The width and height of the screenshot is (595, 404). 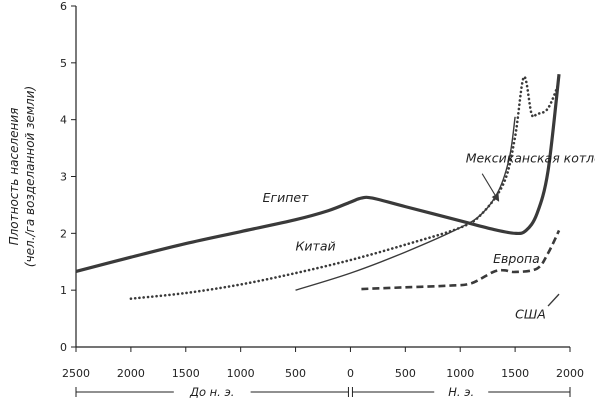 What do you see at coordinates (63, 347) in the screenshot?
I see `y-tick-label: 0` at bounding box center [63, 347].